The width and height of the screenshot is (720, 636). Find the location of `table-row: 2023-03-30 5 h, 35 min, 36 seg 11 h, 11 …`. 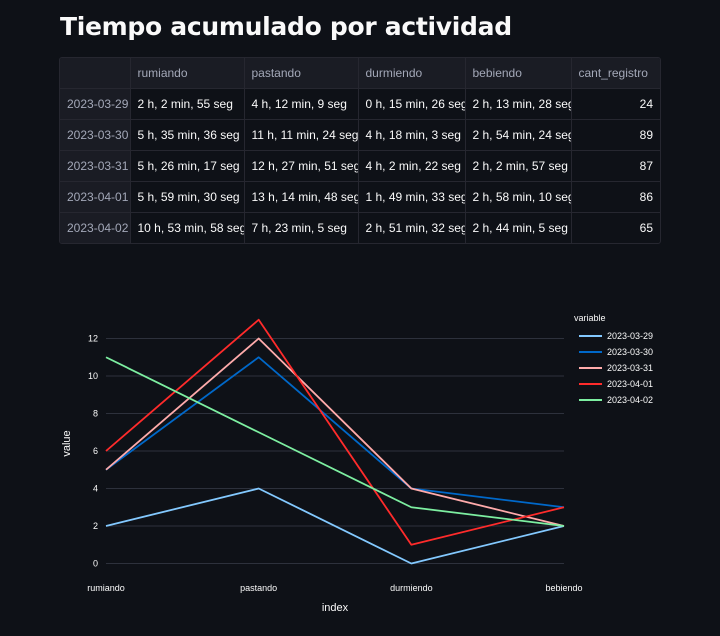

table-row: 2023-03-30 5 h, 35 min, 36 seg 11 h, 11 … is located at coordinates (360, 135).